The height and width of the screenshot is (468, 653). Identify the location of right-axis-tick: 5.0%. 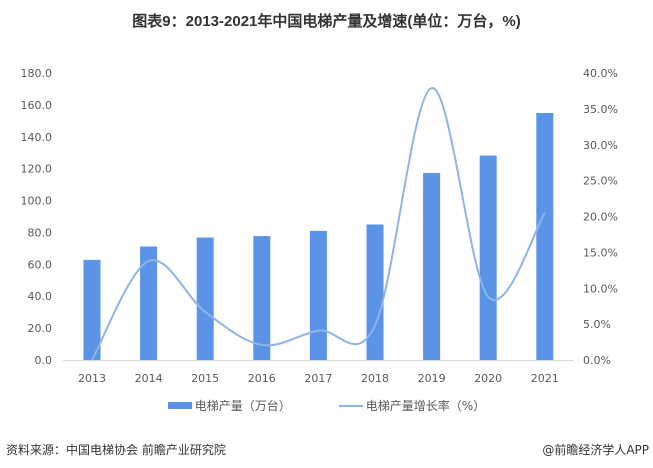
(597, 324).